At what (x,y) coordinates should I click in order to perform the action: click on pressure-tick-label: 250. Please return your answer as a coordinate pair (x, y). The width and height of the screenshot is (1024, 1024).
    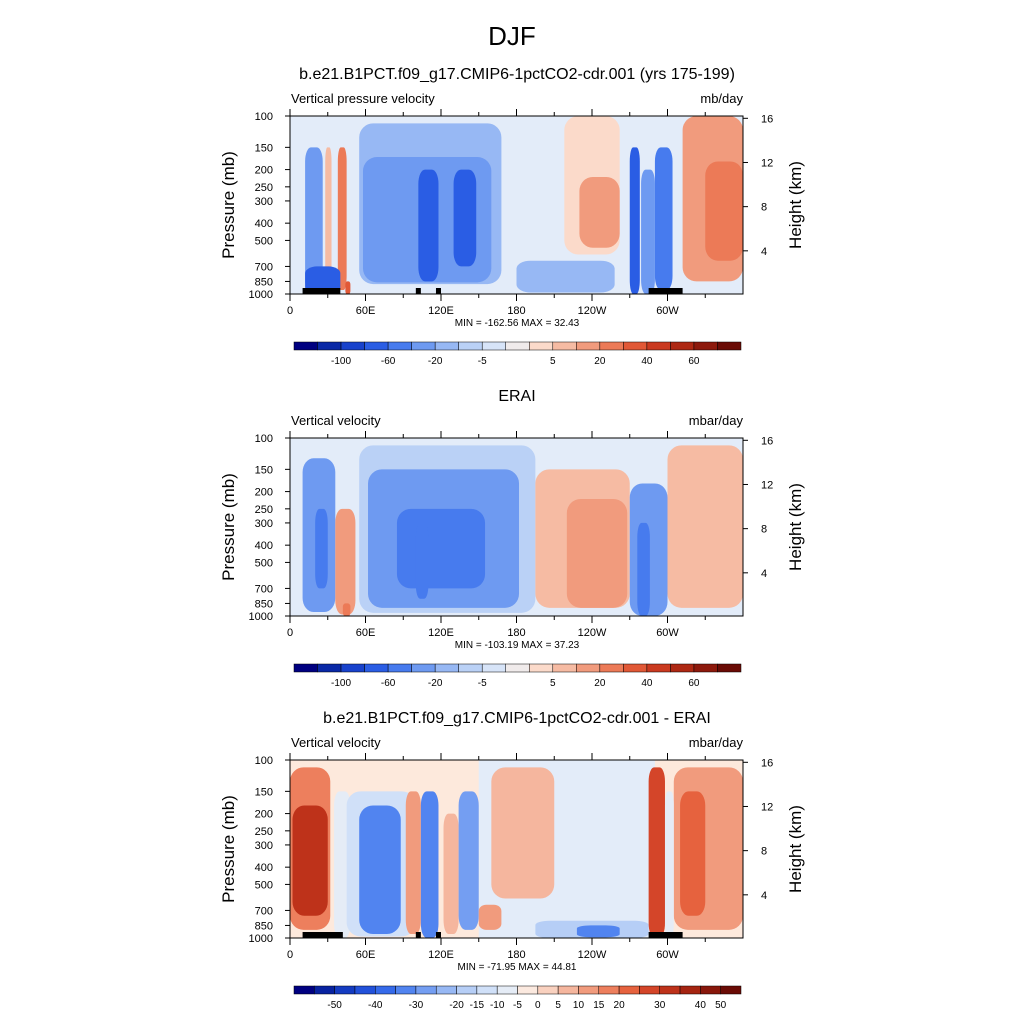
    Looking at the image, I should click on (264, 832).